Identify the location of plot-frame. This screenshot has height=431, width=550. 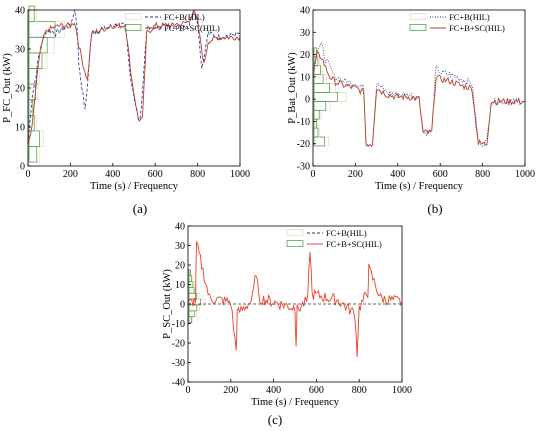
(419, 88).